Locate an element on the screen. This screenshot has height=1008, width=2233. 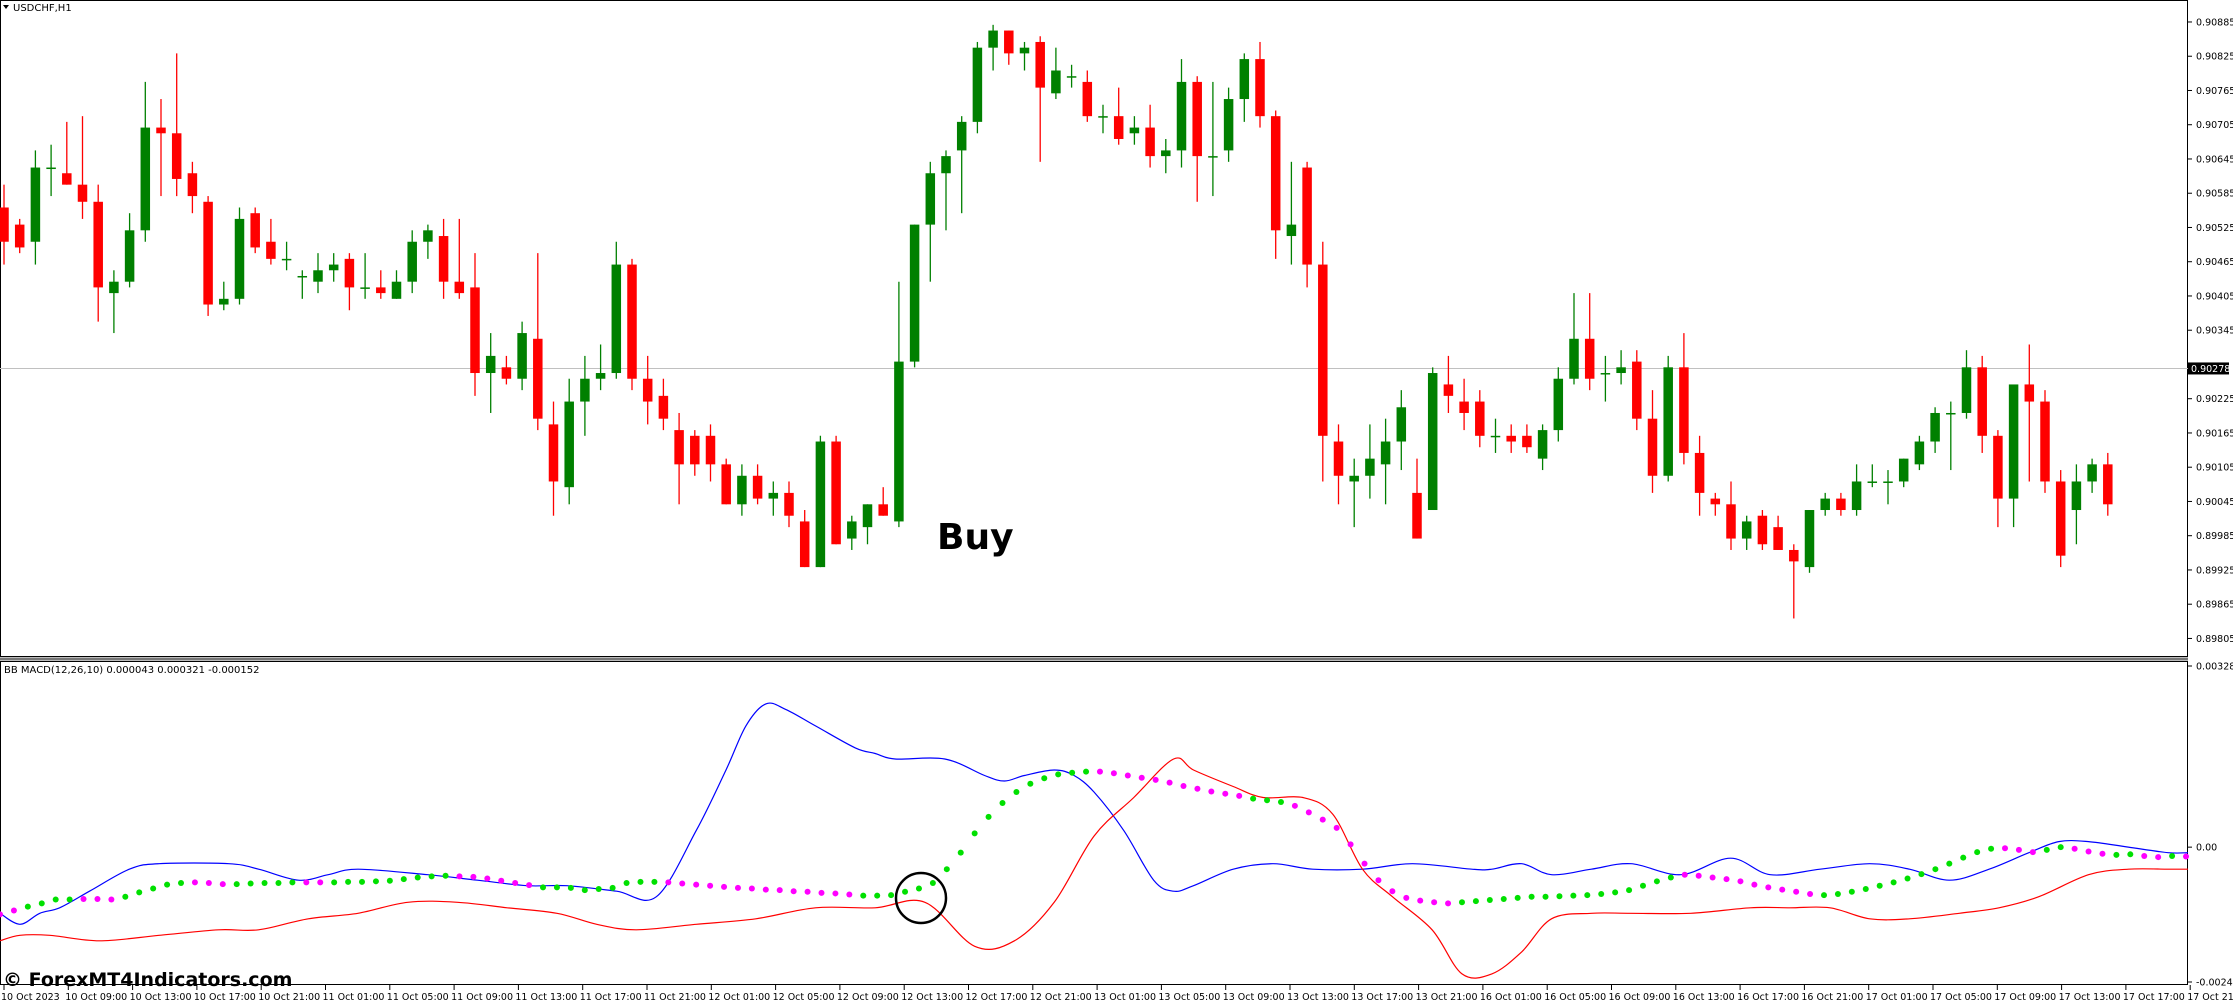
price-tick-label: 0.90885 is located at coordinates (2214, 22).